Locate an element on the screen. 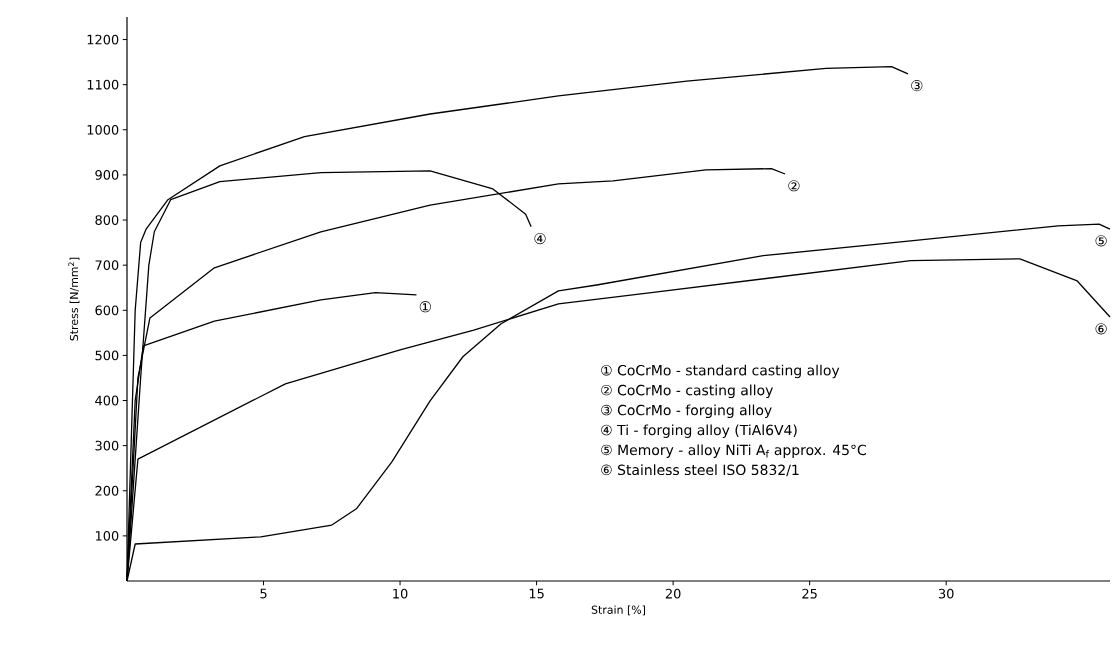 The image size is (1113, 666). series-label: ⑥ is located at coordinates (1101, 329).